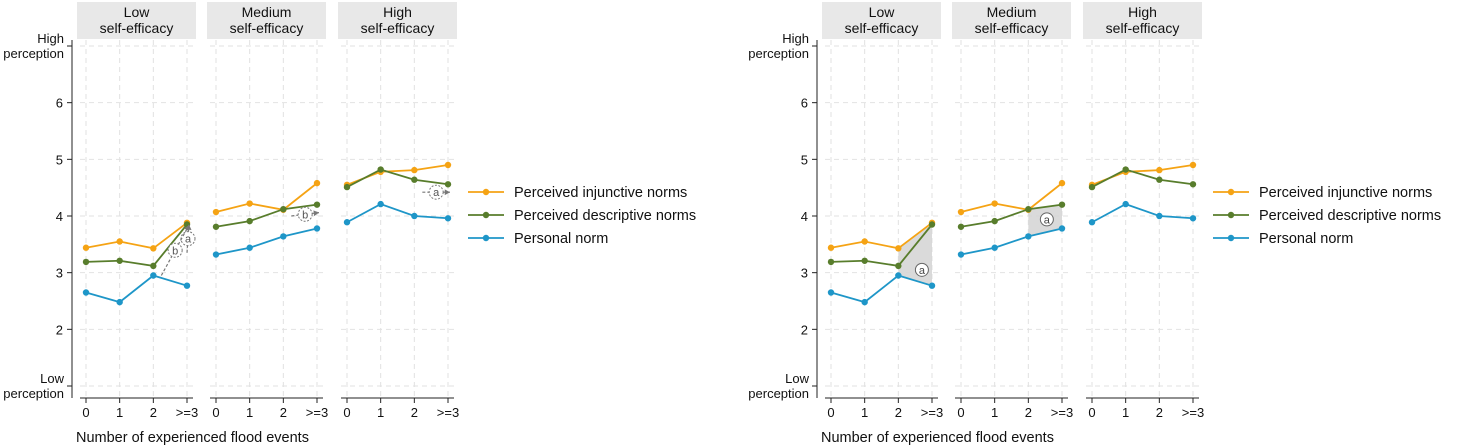 The width and height of the screenshot is (1464, 448). Describe the element at coordinates (795, 38) in the screenshot. I see `y-tick-label-line-0: High` at that location.